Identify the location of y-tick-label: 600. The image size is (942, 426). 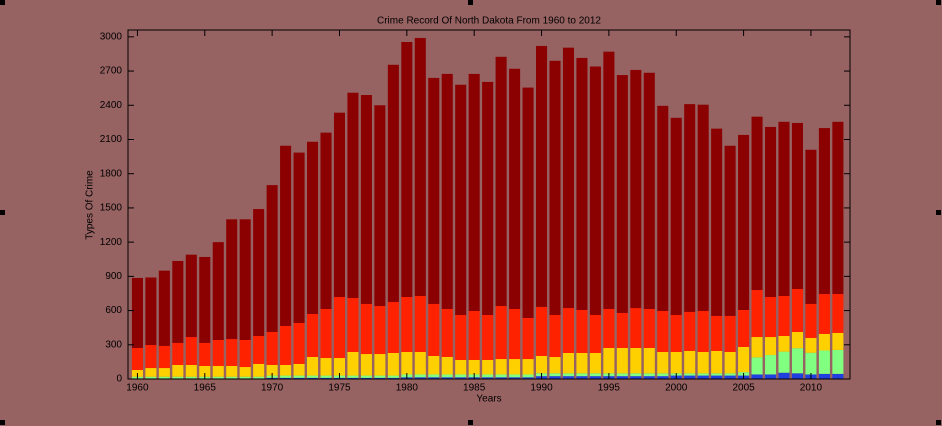
(113, 310).